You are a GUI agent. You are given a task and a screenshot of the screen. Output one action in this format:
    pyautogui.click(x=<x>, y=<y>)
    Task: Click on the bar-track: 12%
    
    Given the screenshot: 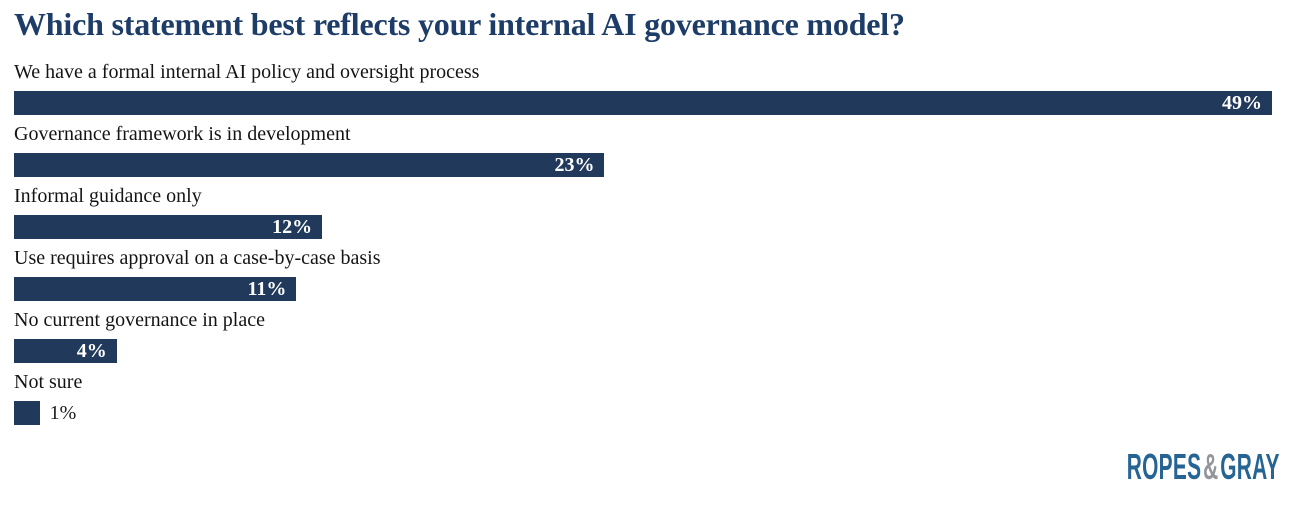 What is the action you would take?
    pyautogui.click(x=643, y=227)
    